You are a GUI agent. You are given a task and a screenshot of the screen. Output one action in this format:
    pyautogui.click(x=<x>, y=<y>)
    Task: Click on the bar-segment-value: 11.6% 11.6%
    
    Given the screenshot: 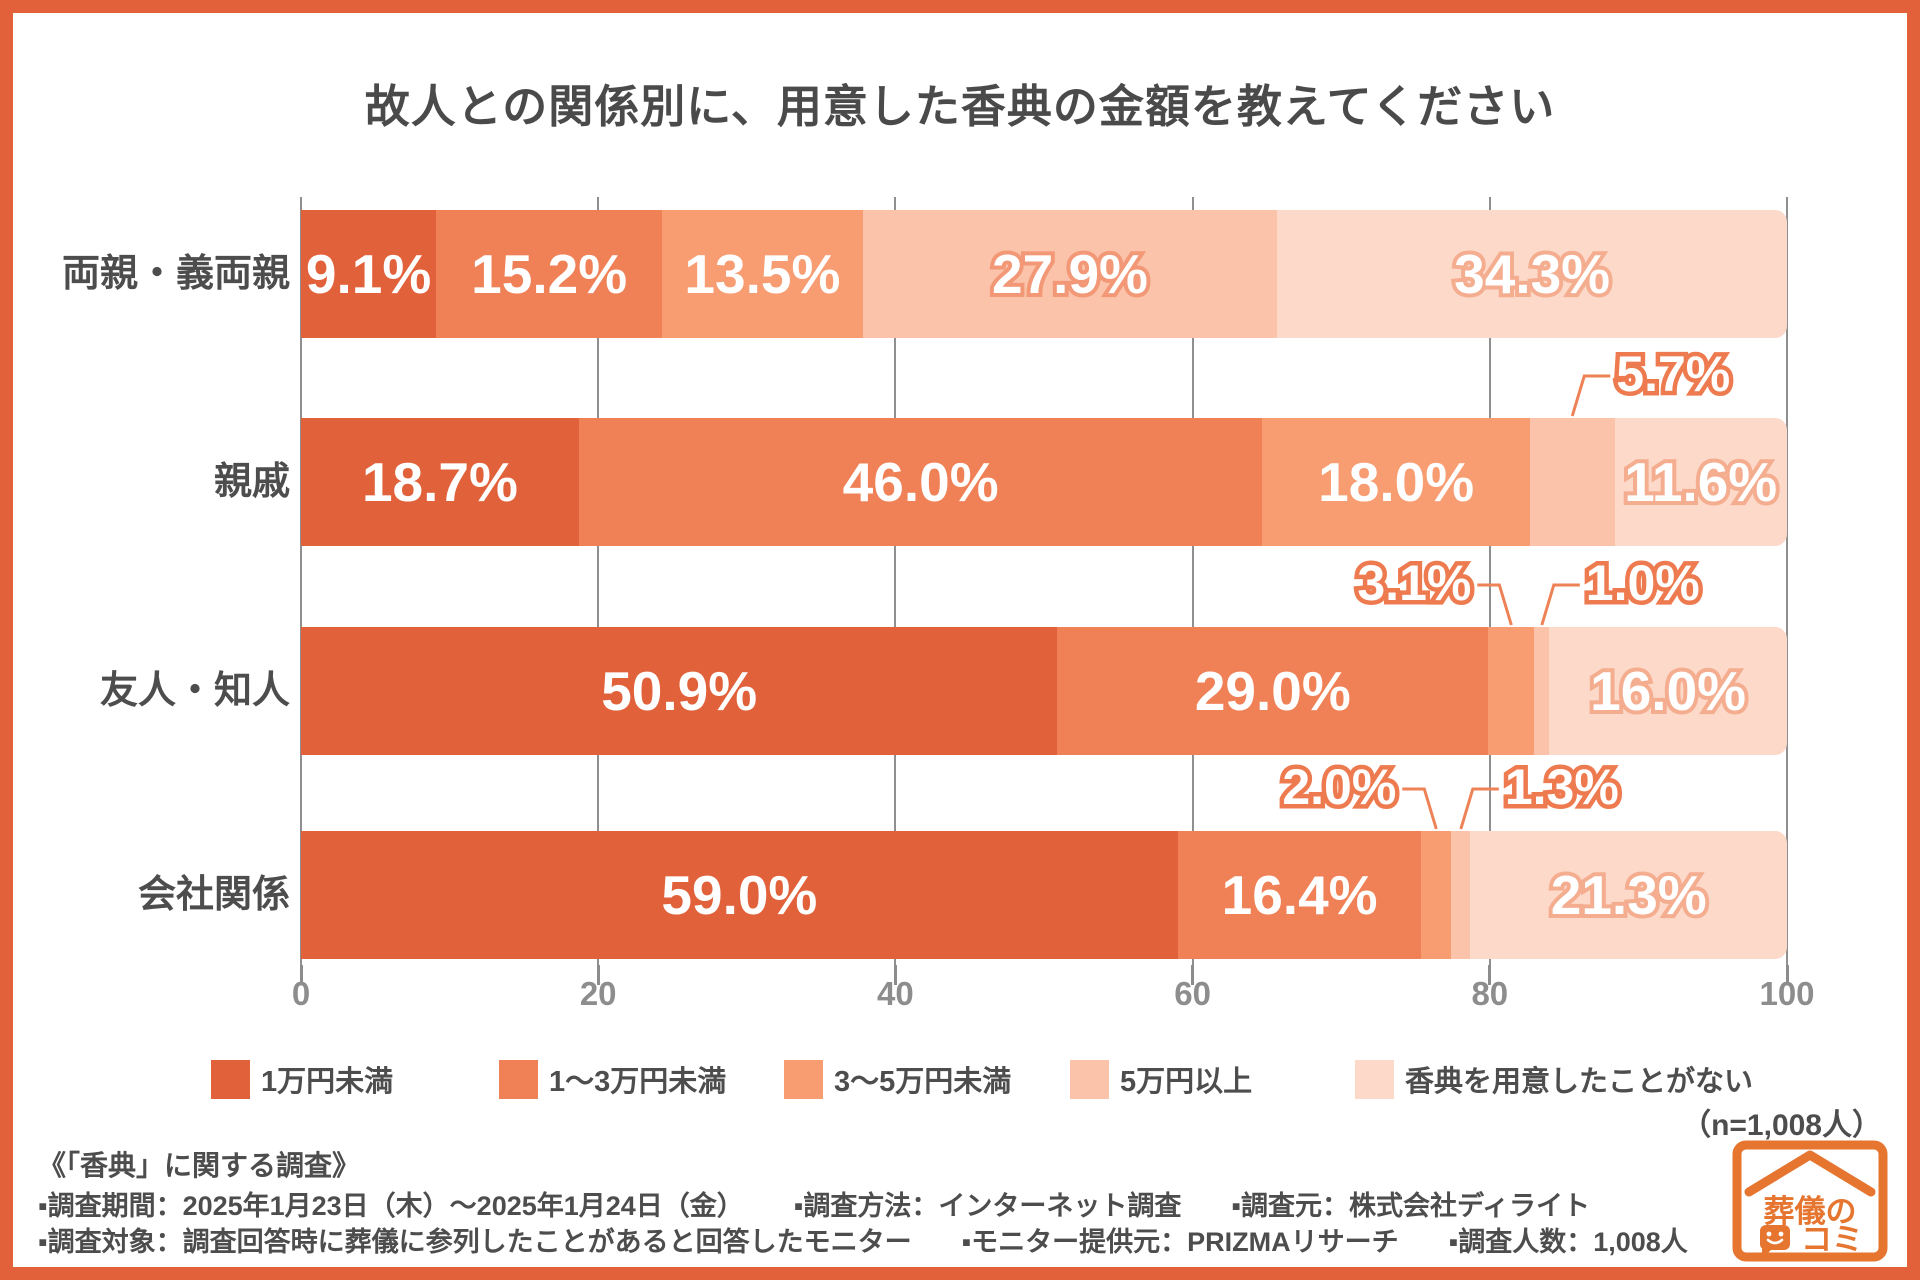 What is the action you would take?
    pyautogui.click(x=1700, y=482)
    